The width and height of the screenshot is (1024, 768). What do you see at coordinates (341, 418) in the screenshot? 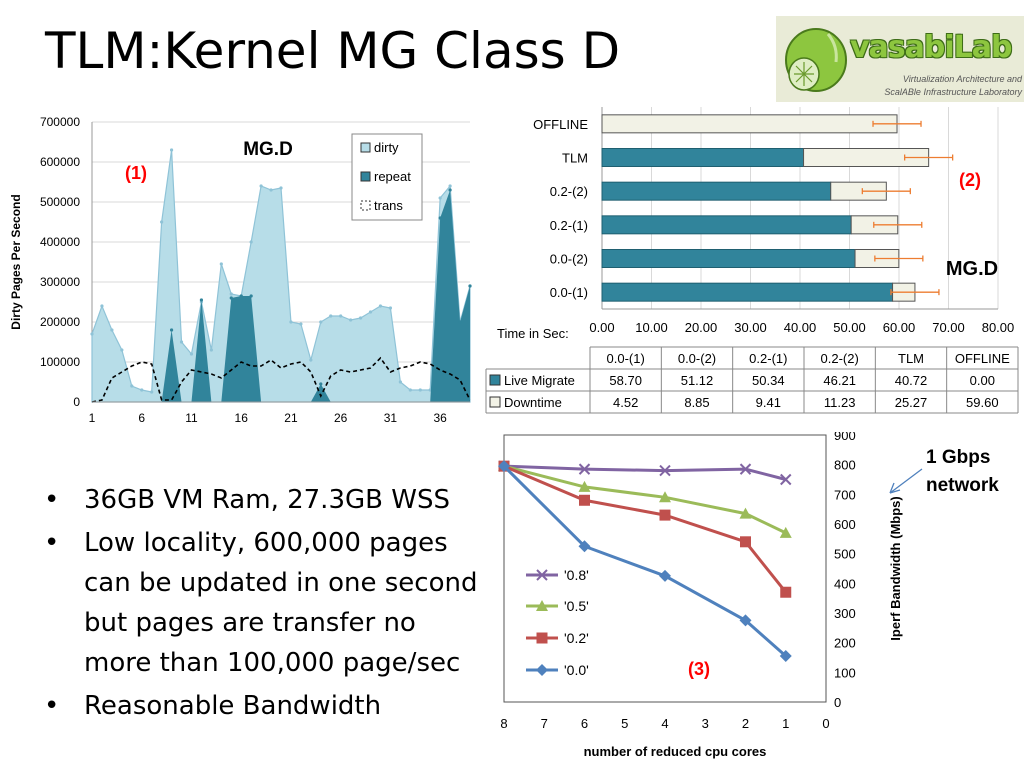
I see `x-tick-label: 26` at bounding box center [341, 418].